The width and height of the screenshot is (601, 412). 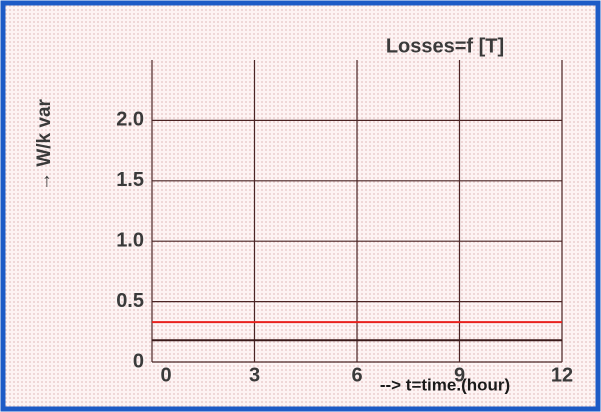 I want to click on x-tick-label: 6, so click(x=356, y=375).